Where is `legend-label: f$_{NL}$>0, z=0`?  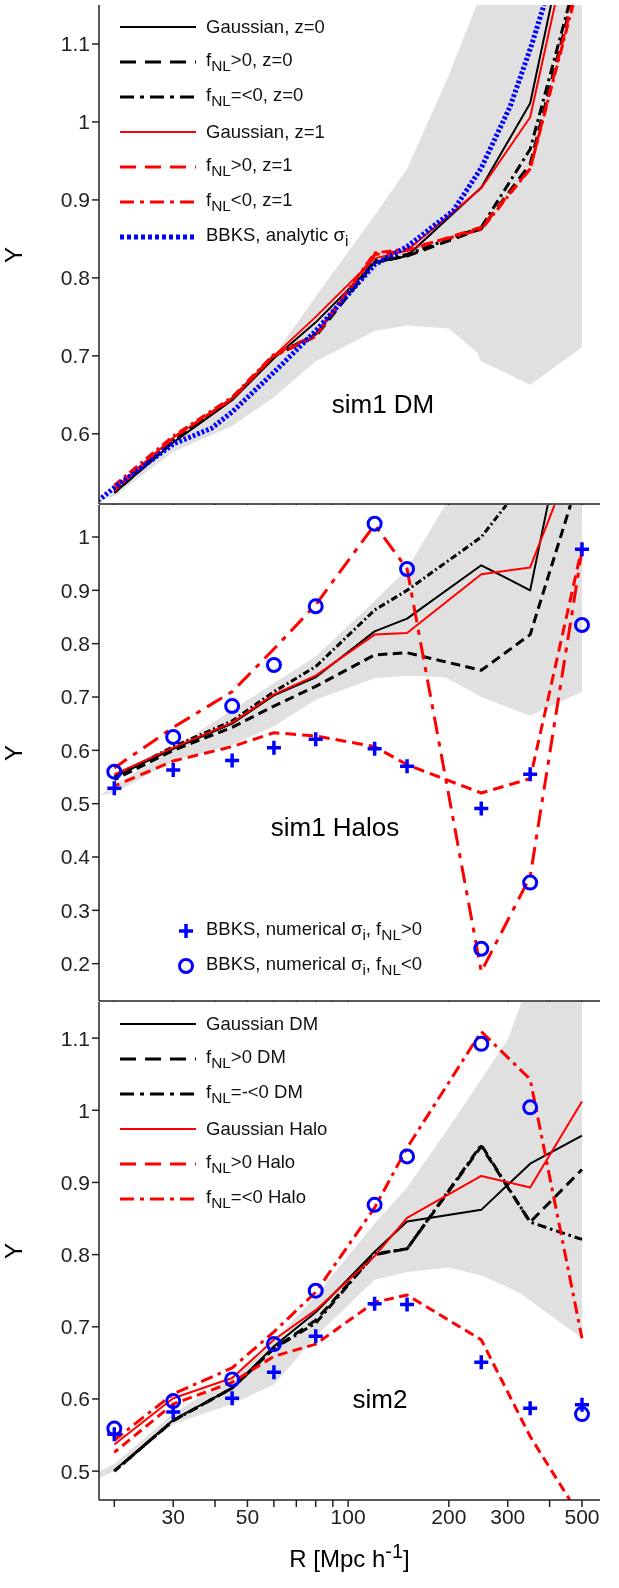
legend-label: f$_{NL}$>0, z=0 is located at coordinates (249, 61).